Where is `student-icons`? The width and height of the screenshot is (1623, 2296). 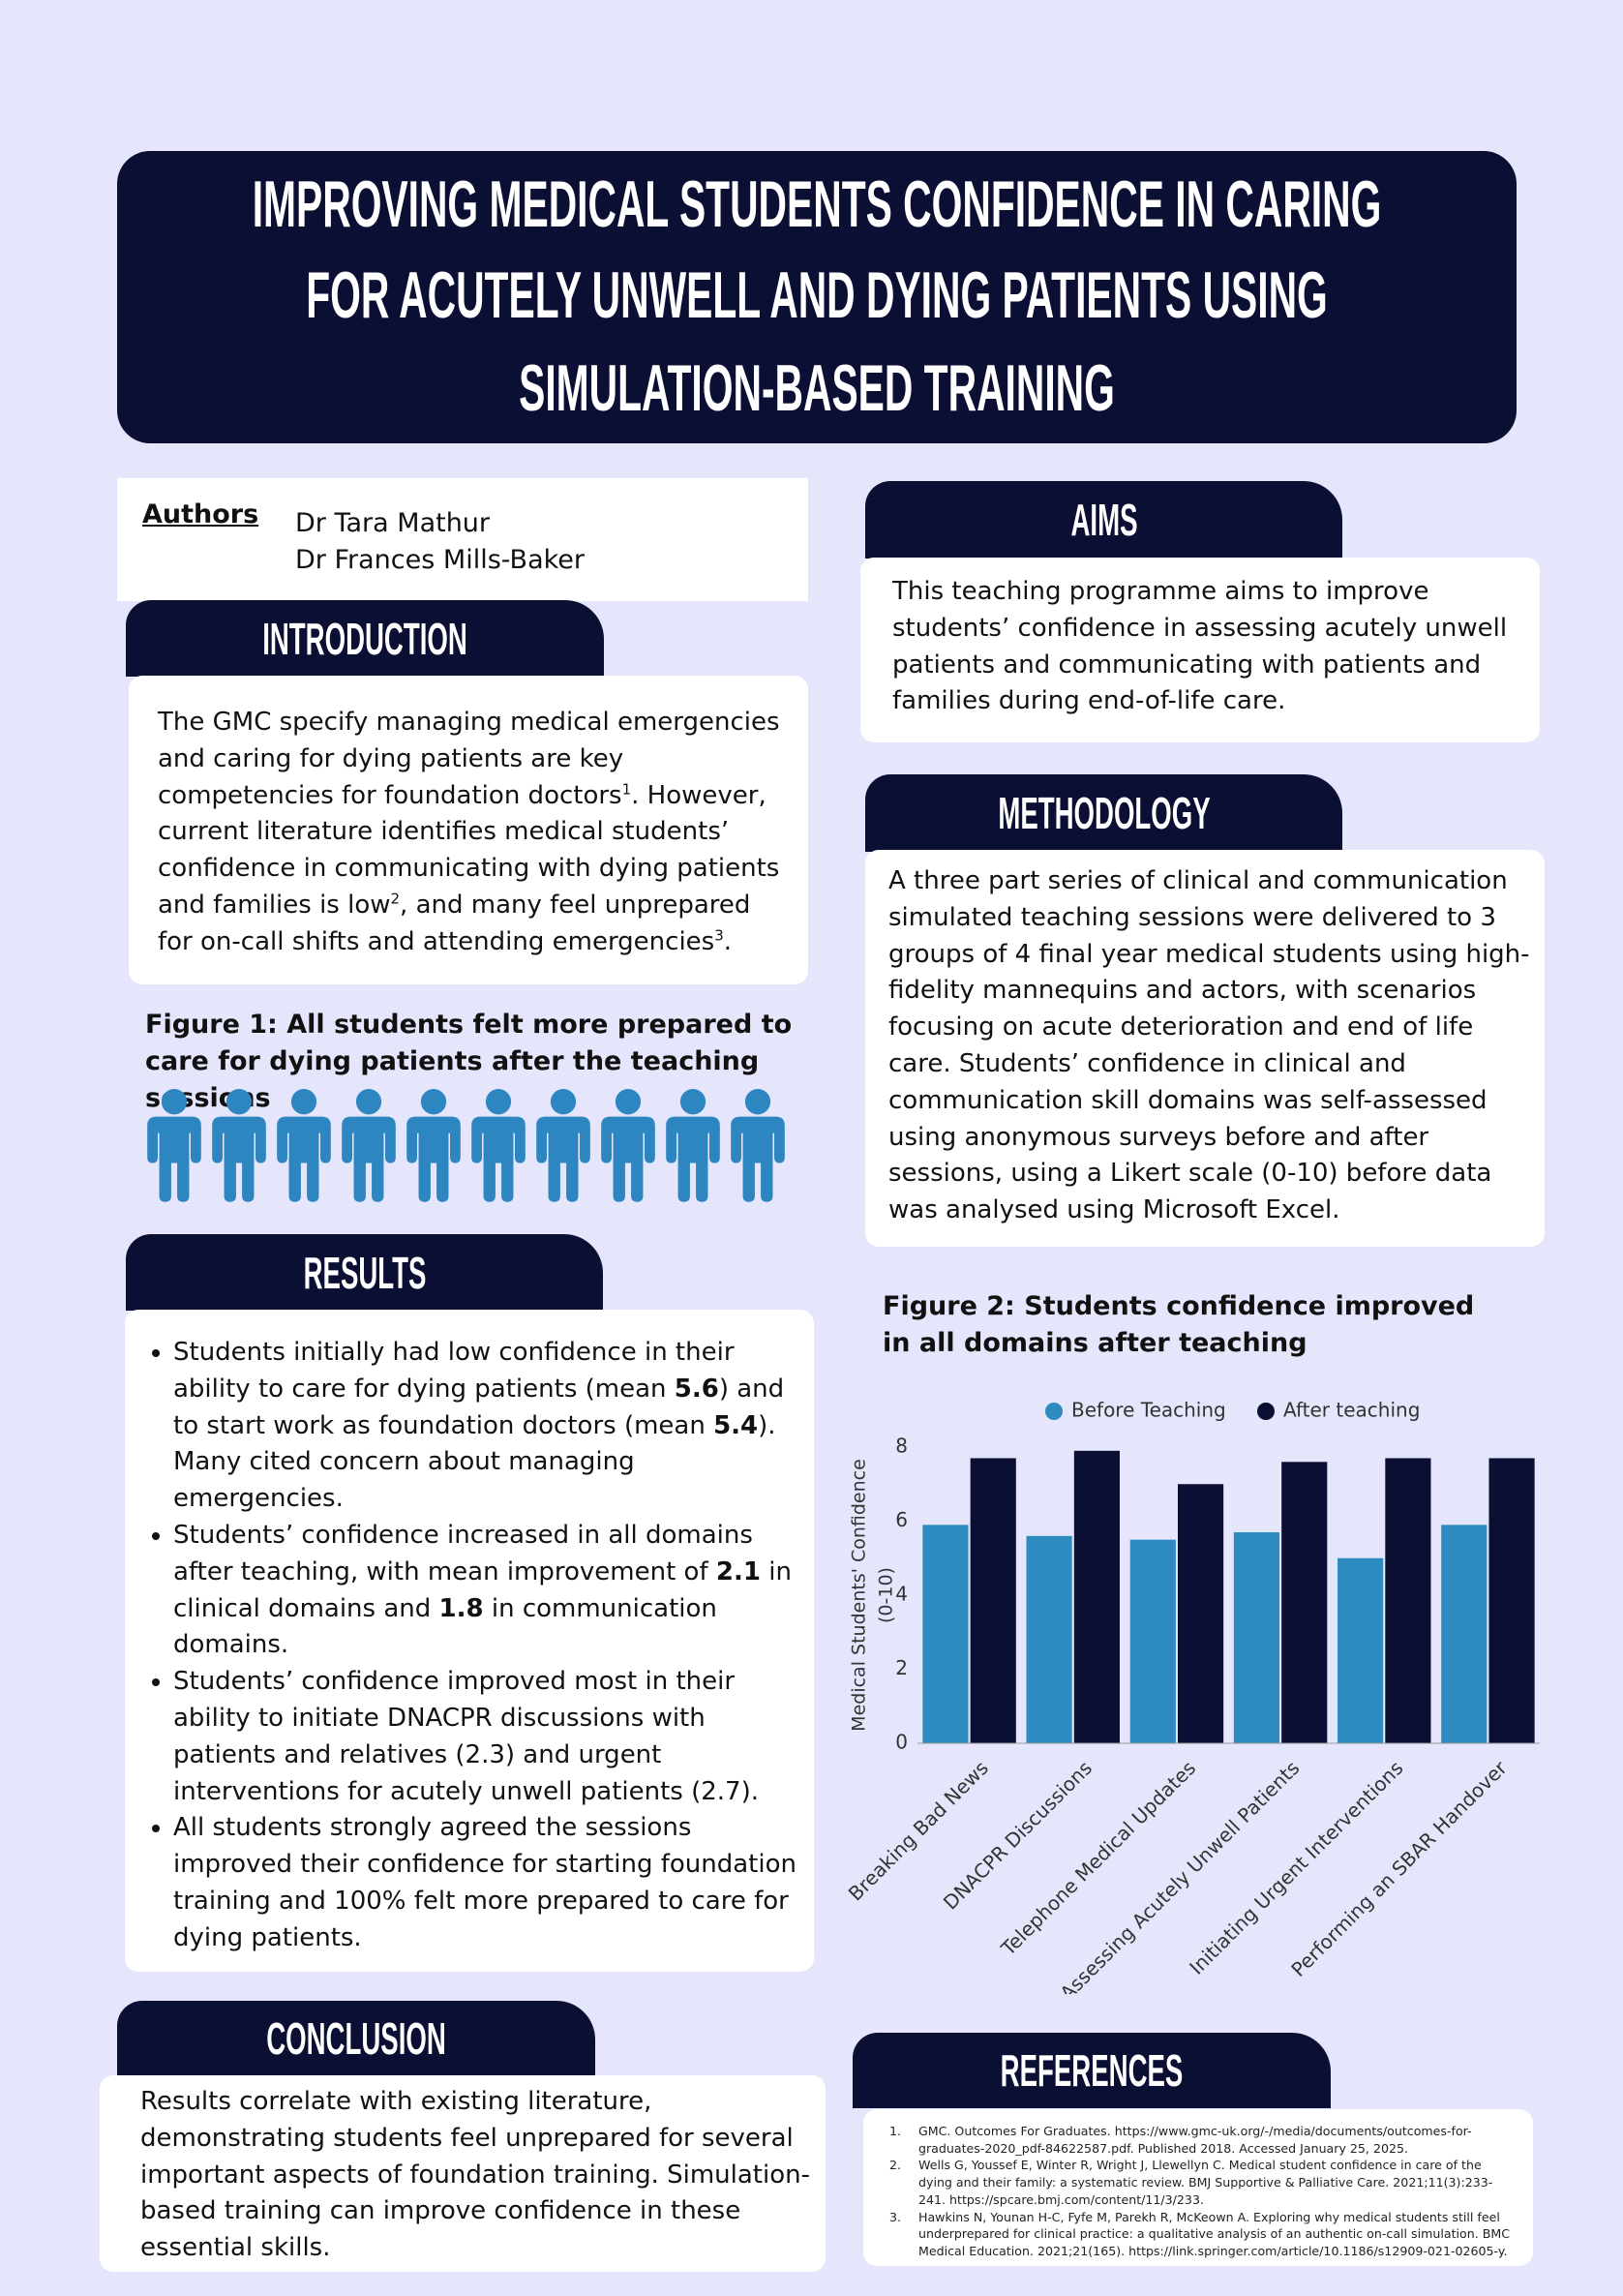 student-icons is located at coordinates (466, 1146).